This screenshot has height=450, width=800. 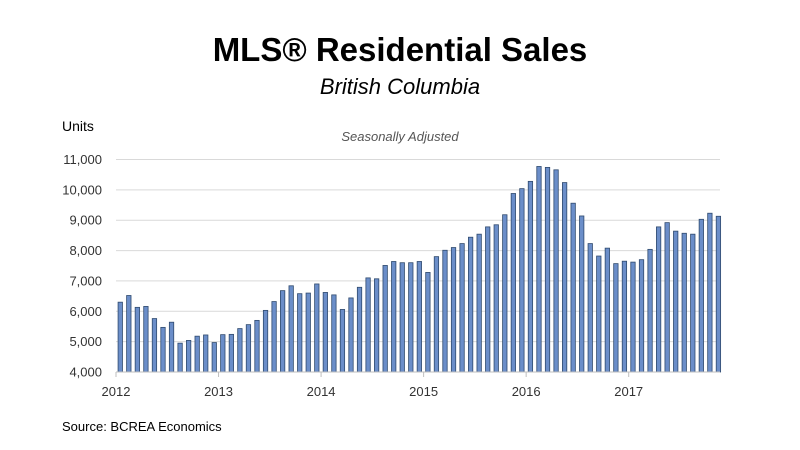 What do you see at coordinates (400, 49) in the screenshot?
I see `chart-title: MLS® Residential Sales` at bounding box center [400, 49].